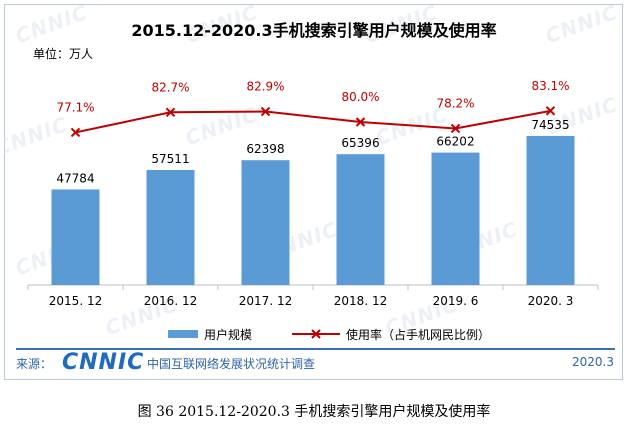 This screenshot has height=426, width=628. I want to click on legend-line-label: 使用率（占手机网民比例）, so click(418, 335).